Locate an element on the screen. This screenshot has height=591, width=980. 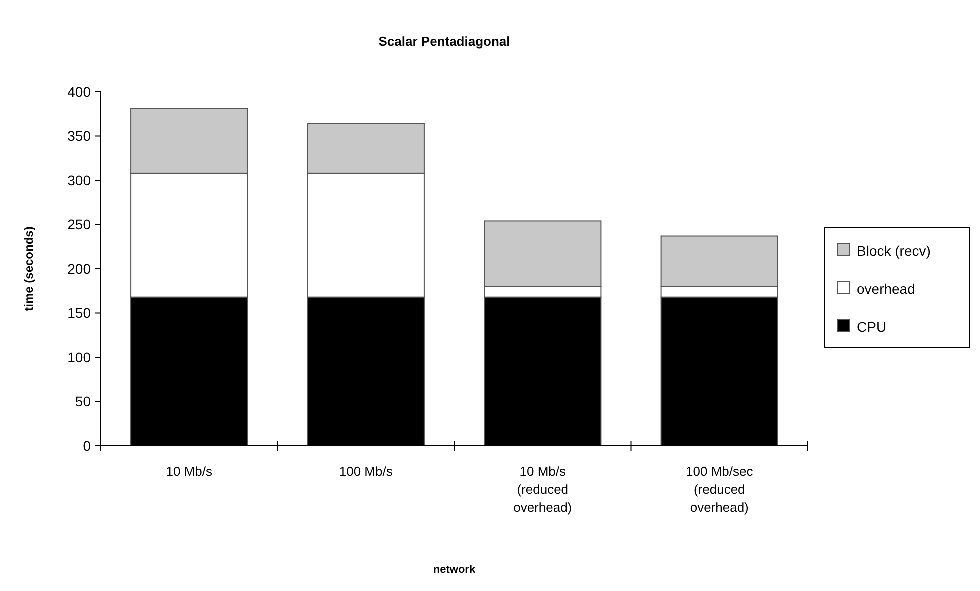
y-axis-title: time (seconds) is located at coordinates (29, 269).